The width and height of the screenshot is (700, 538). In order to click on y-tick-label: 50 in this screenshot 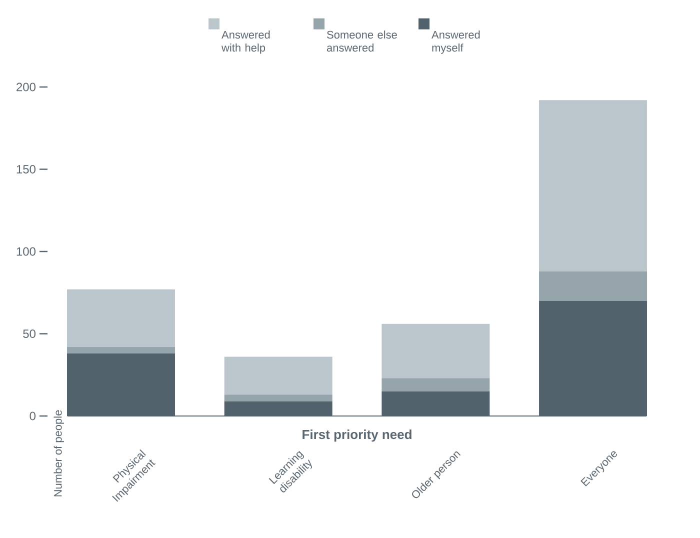, I will do `click(29, 334)`.